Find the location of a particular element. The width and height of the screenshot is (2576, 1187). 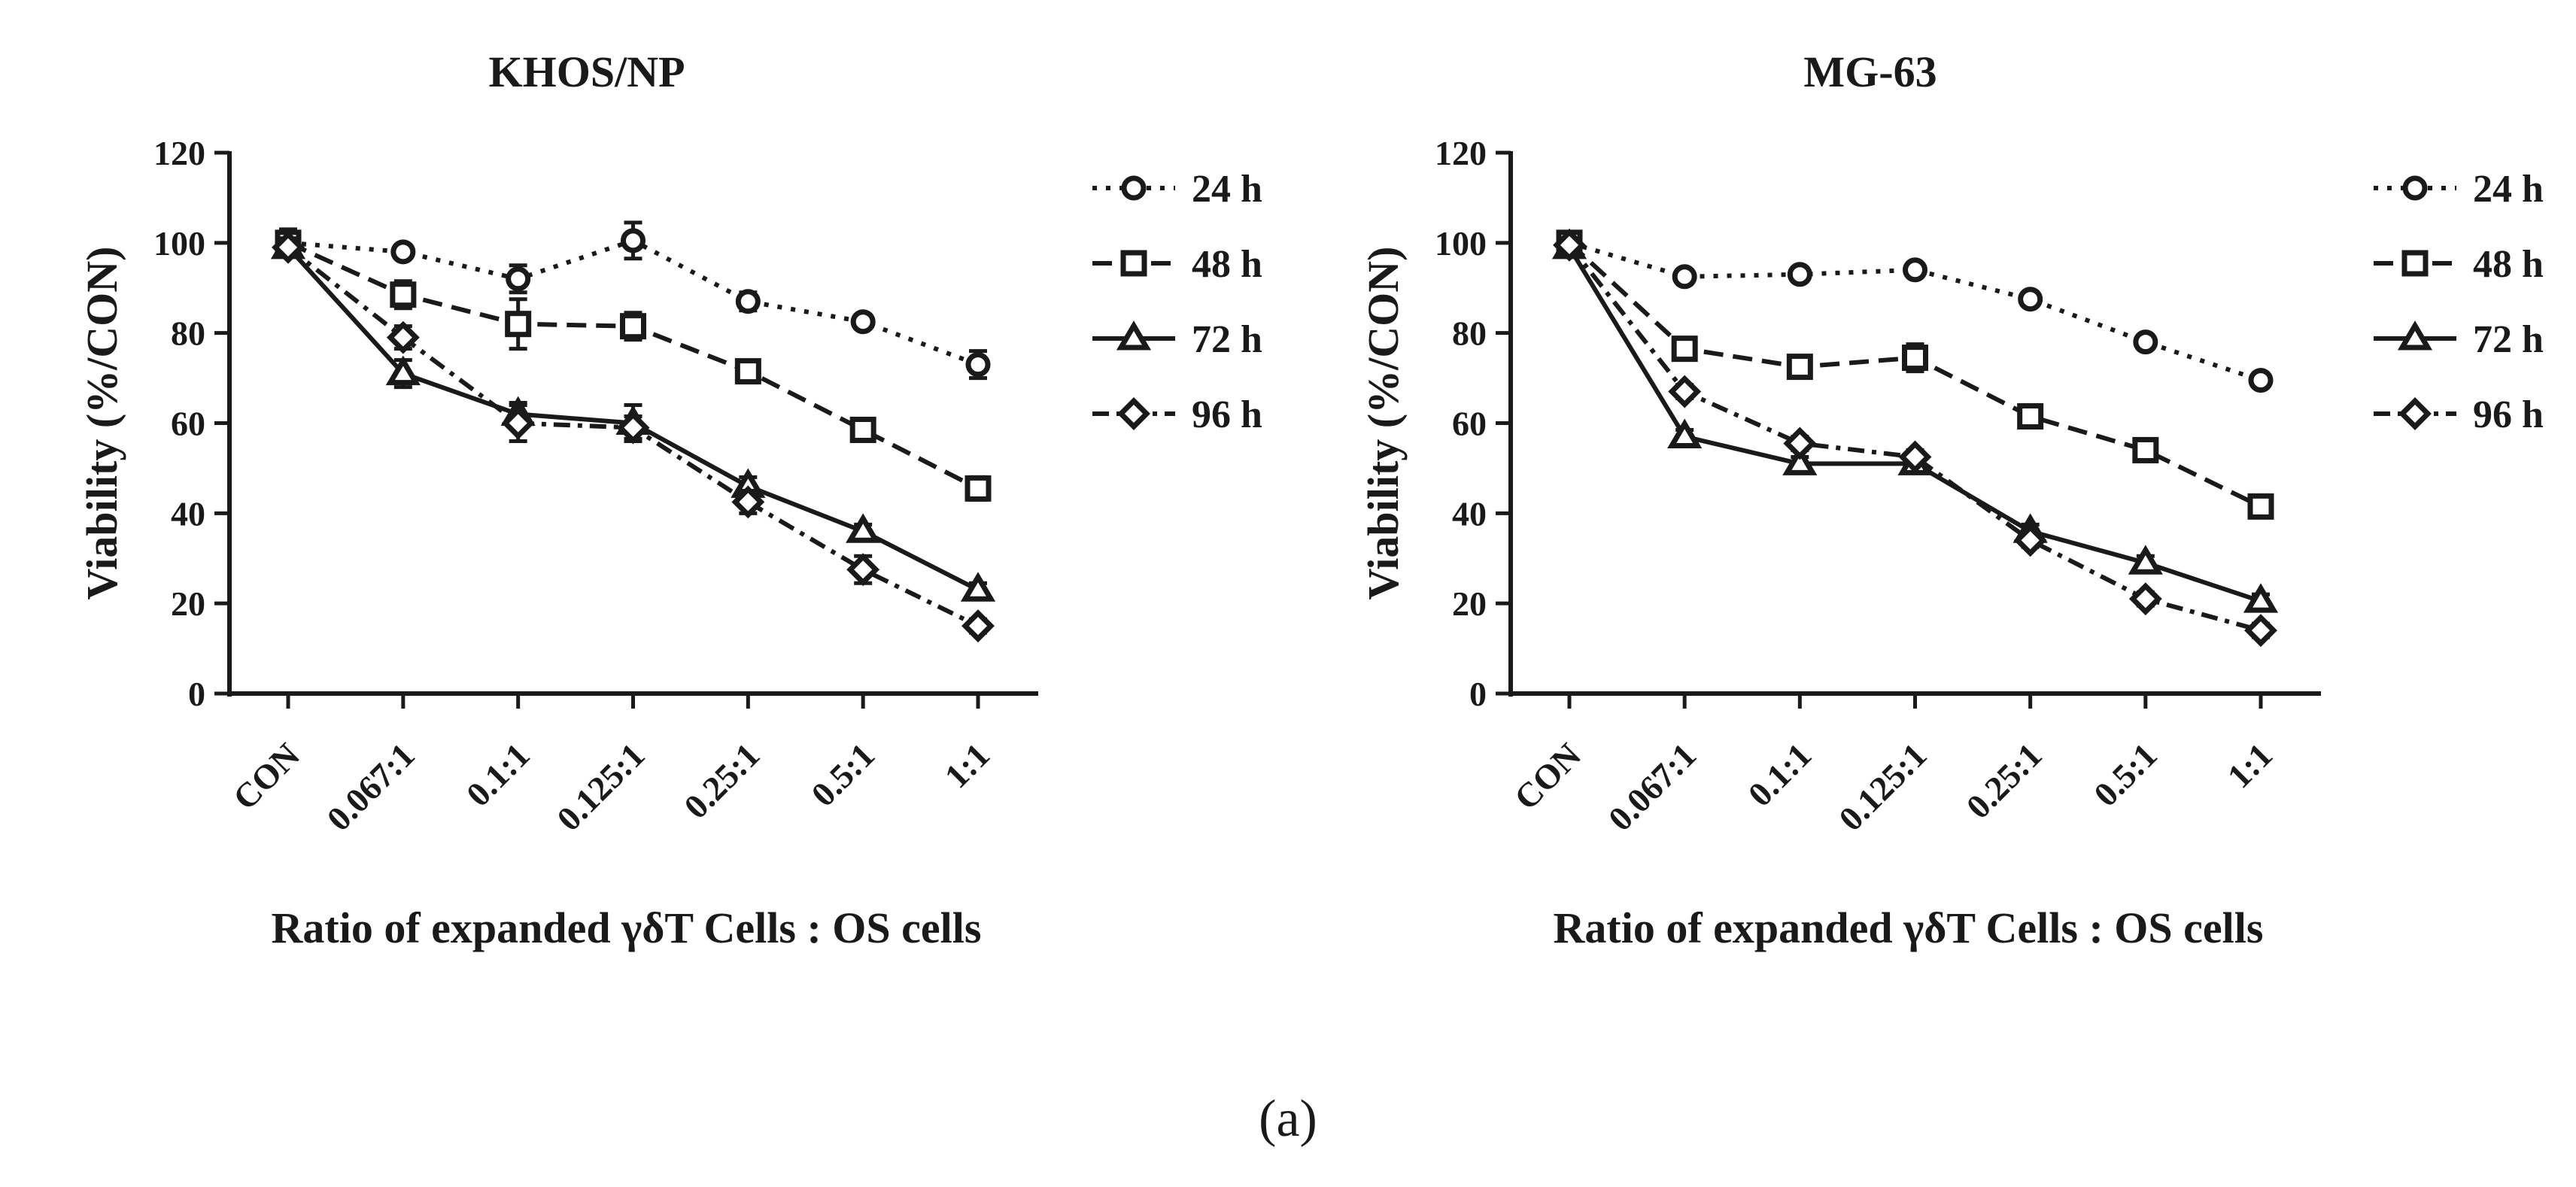

legend: 24 h 48 h 72 h 96 h is located at coordinates (2459, 302).